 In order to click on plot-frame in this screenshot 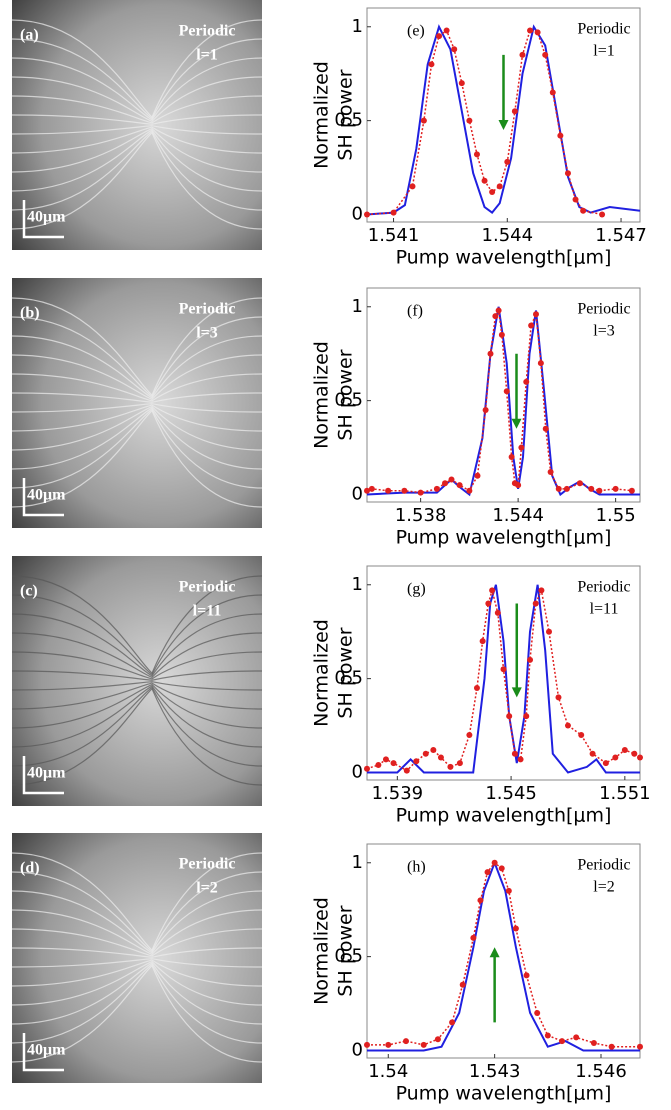, I will do `click(503, 951)`.